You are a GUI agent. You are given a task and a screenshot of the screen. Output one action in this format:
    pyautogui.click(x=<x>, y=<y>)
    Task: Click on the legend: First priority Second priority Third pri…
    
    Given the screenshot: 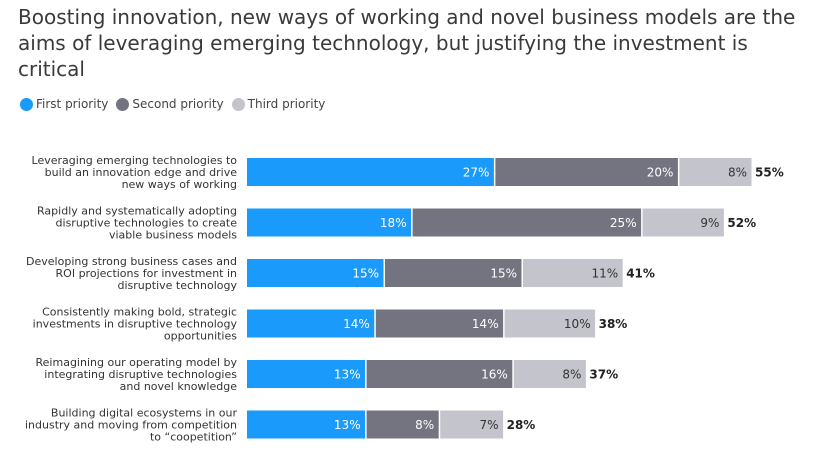 What is the action you would take?
    pyautogui.click(x=172, y=104)
    